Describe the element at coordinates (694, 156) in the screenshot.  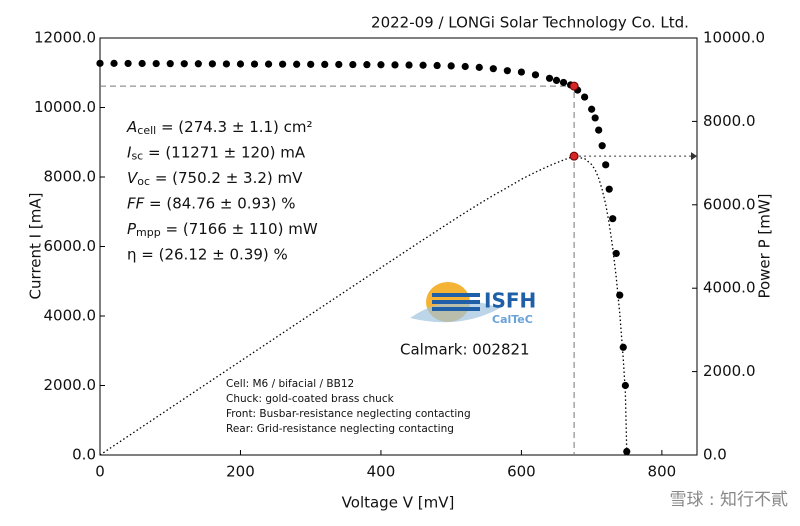
I see `mpp-arrow` at that location.